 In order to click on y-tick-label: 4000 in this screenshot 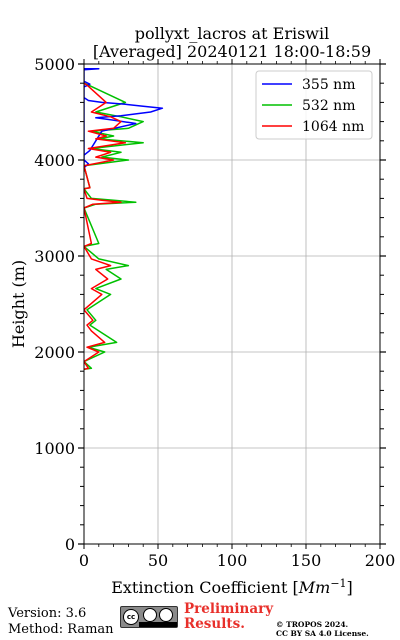, I will do `click(54, 160)`.